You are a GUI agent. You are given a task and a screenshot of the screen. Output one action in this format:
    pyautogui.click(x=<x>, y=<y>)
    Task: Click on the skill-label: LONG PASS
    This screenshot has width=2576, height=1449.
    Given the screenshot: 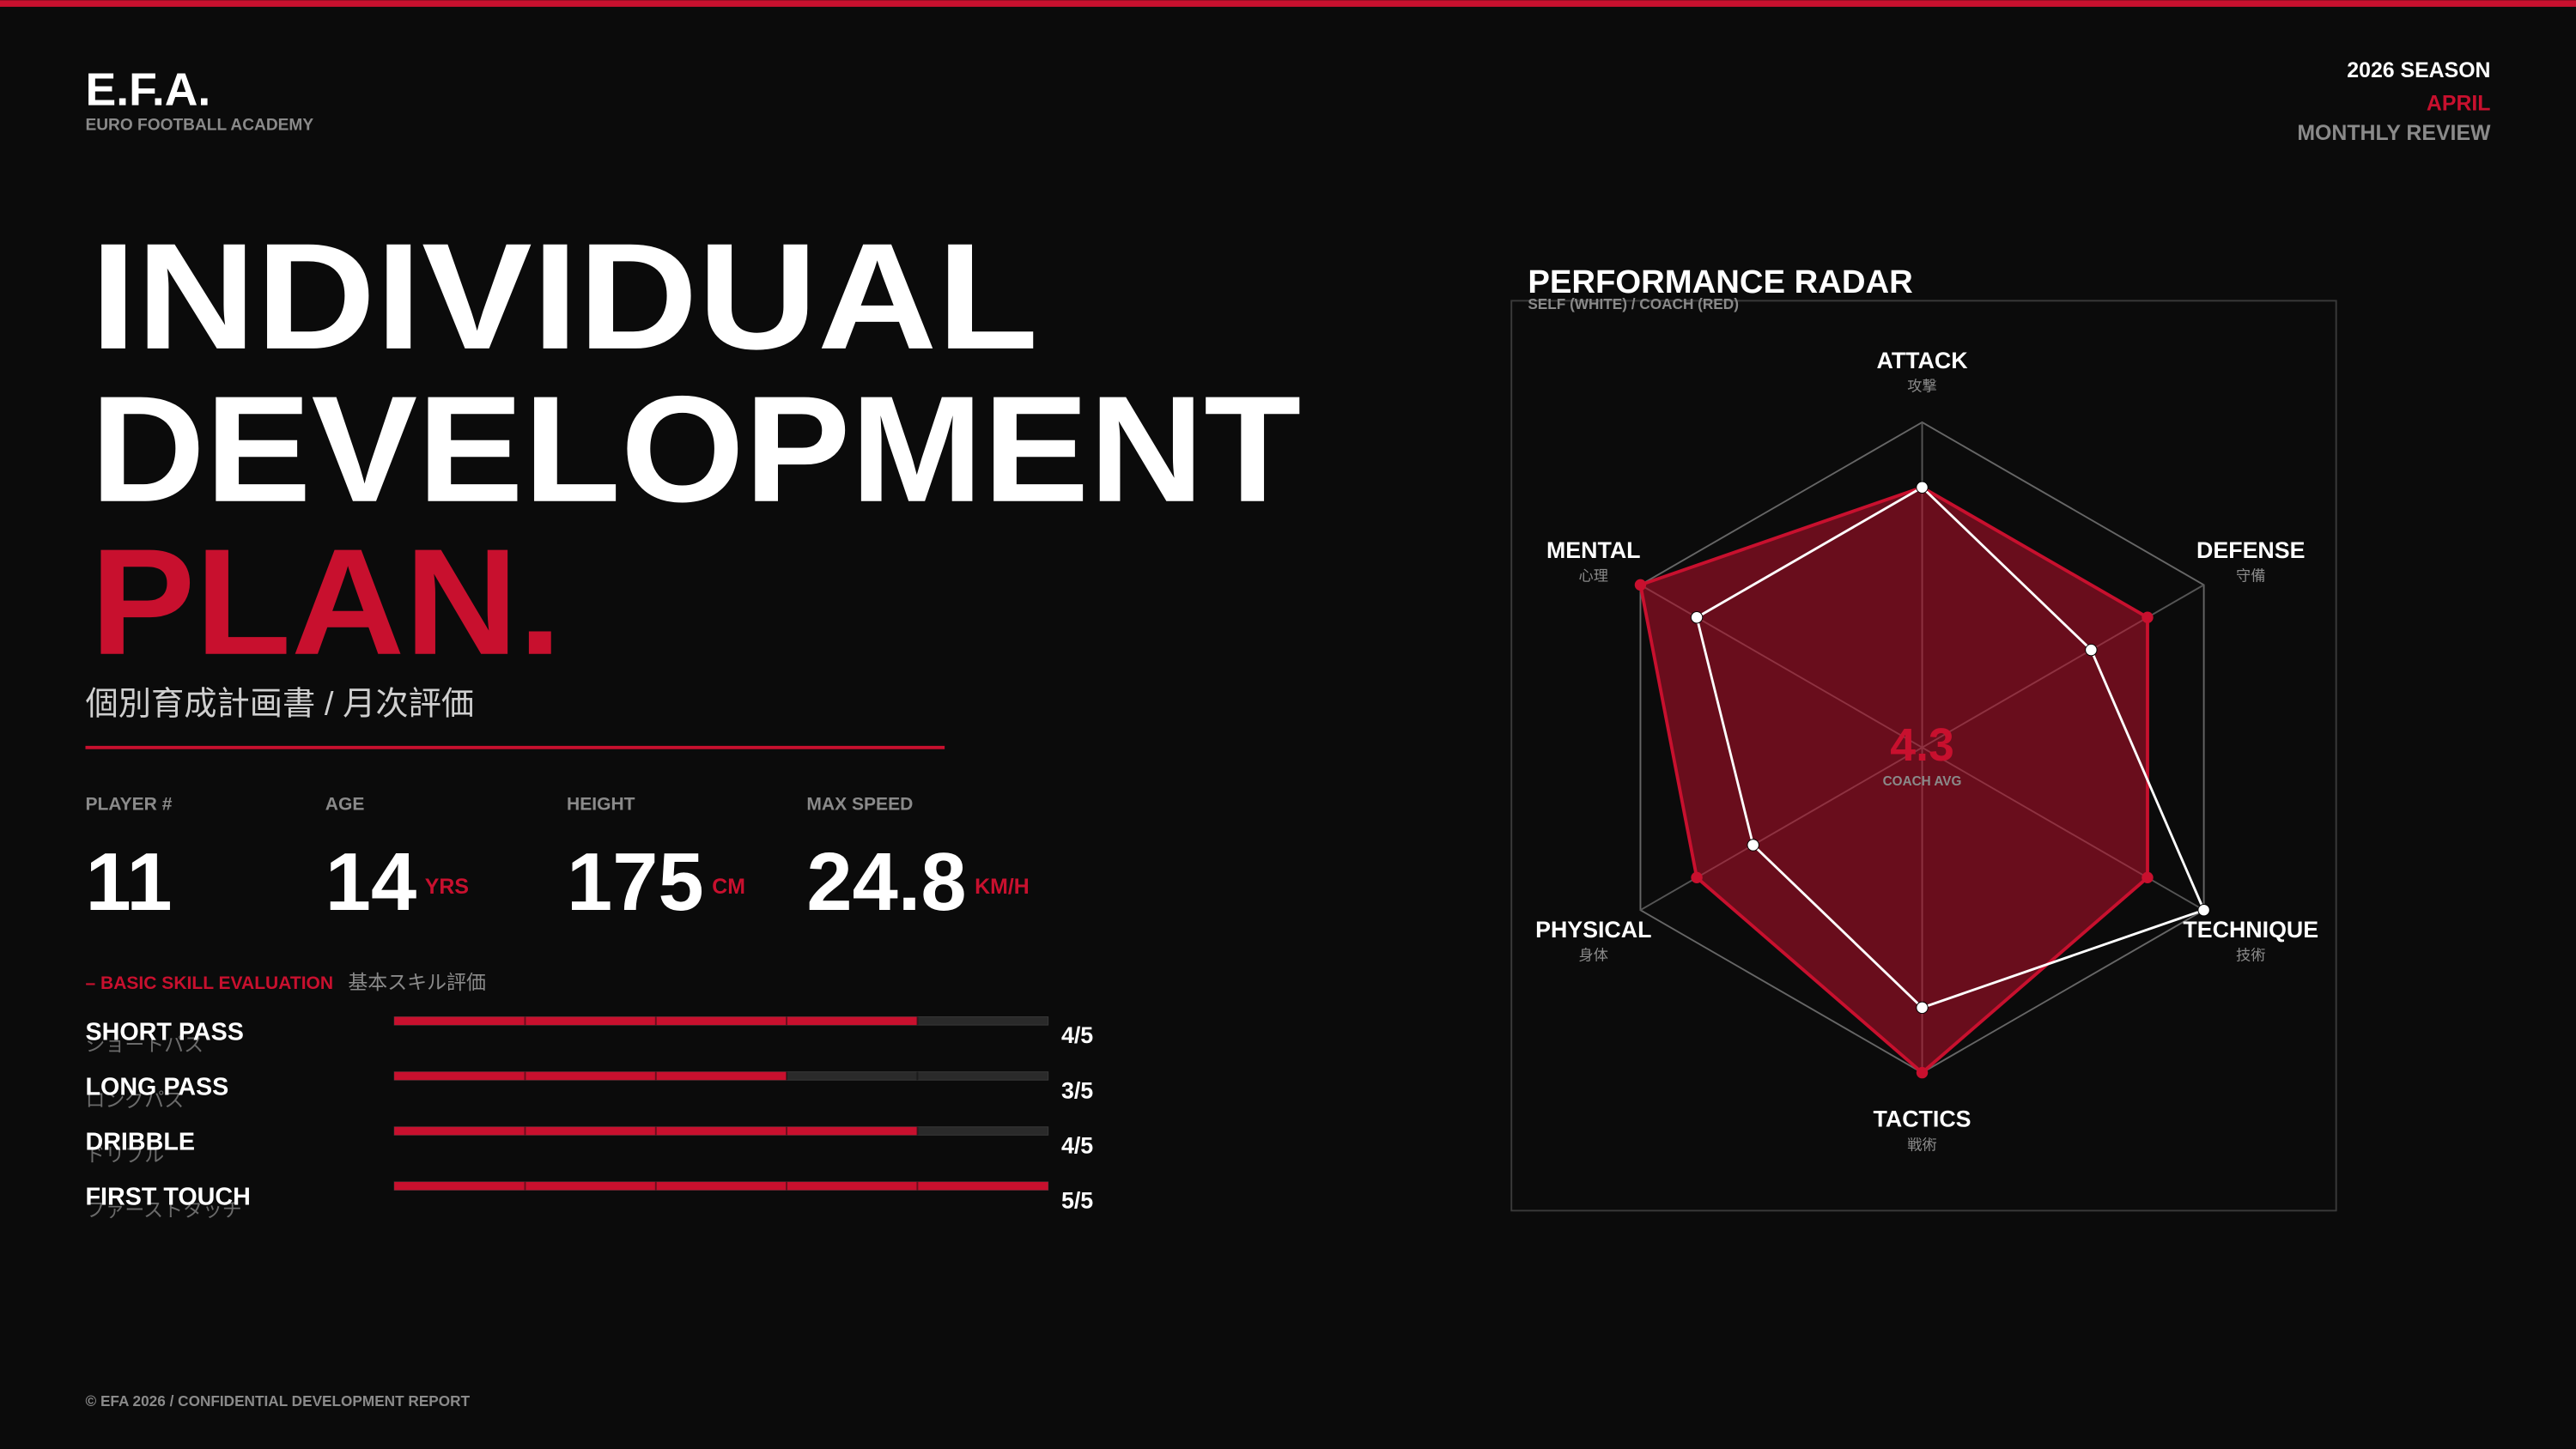 What is the action you would take?
    pyautogui.click(x=156, y=1086)
    